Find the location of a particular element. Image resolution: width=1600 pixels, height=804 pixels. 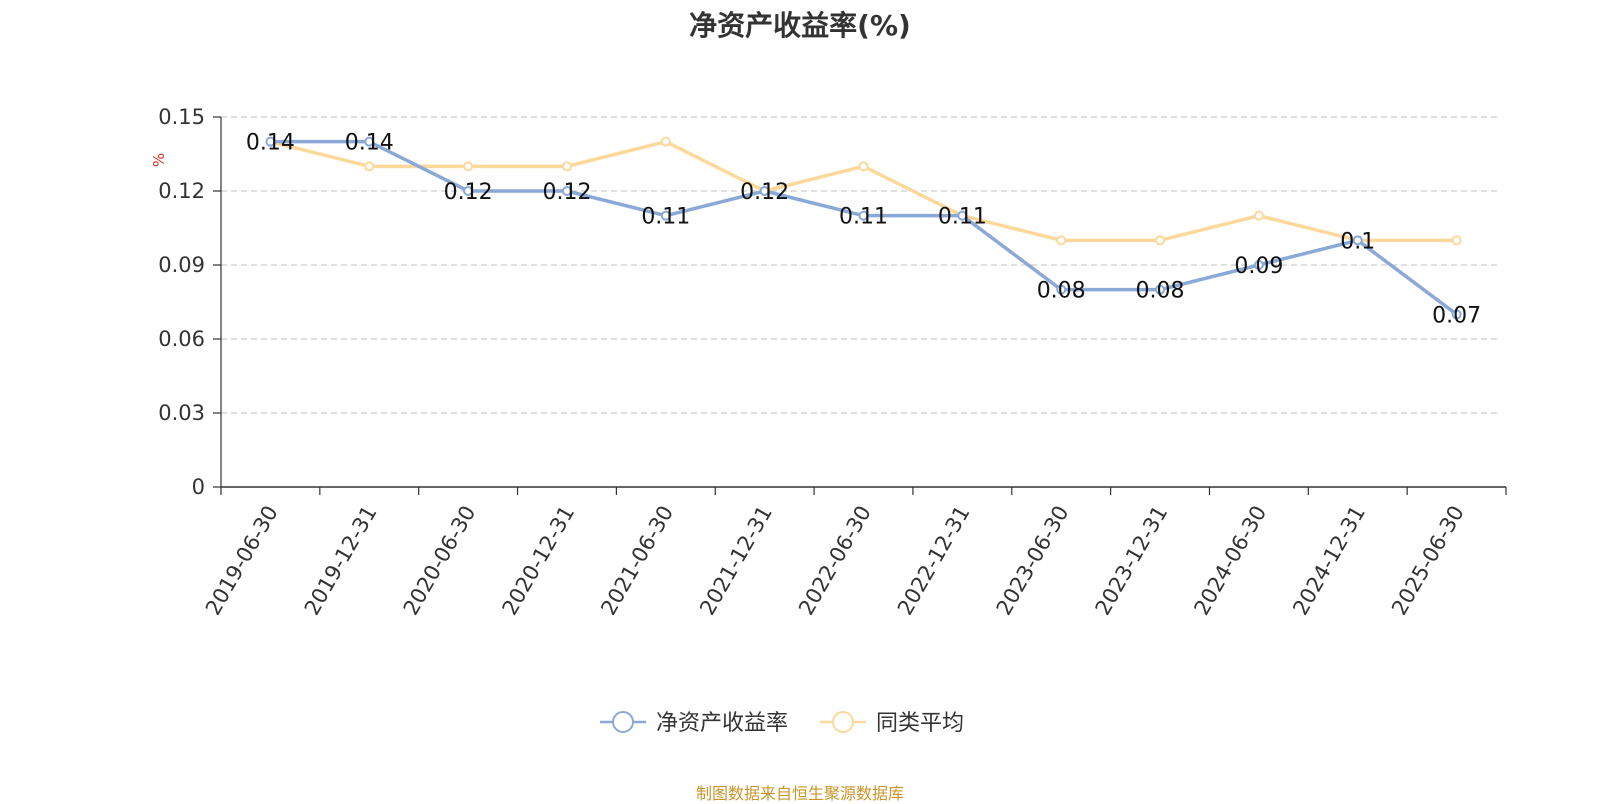

x-tick-label: 2021-06-30 is located at coordinates (637, 561).